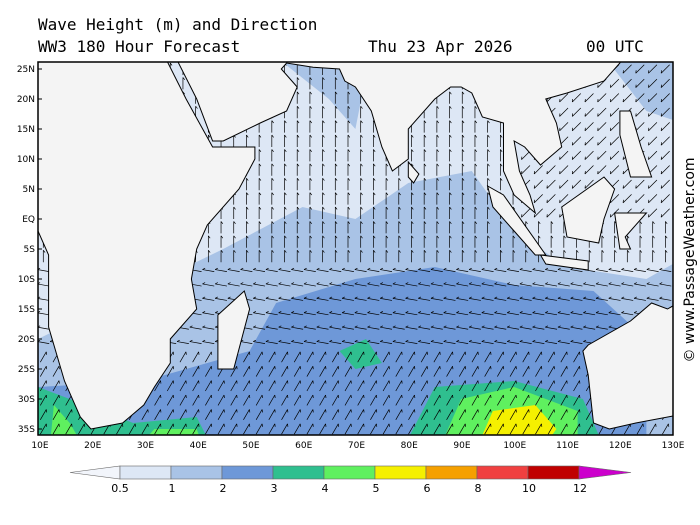 This screenshot has height=525, width=700. I want to click on lon-label: 80E, so click(409, 446).